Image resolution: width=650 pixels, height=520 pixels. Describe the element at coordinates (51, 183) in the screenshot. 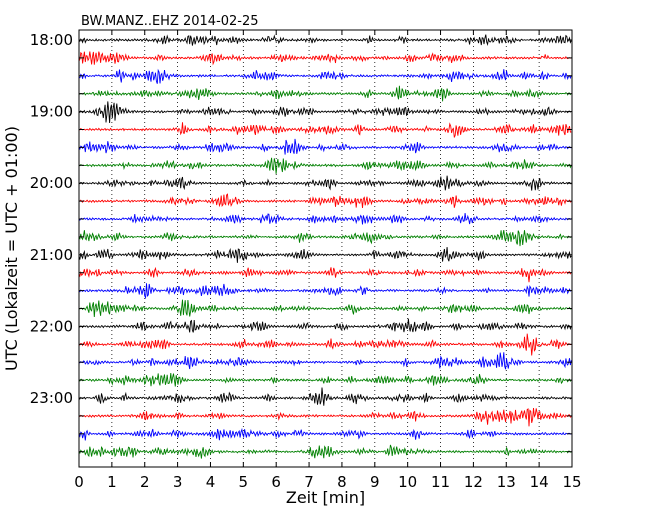

I see `y-tick-label: 20:00` at that location.